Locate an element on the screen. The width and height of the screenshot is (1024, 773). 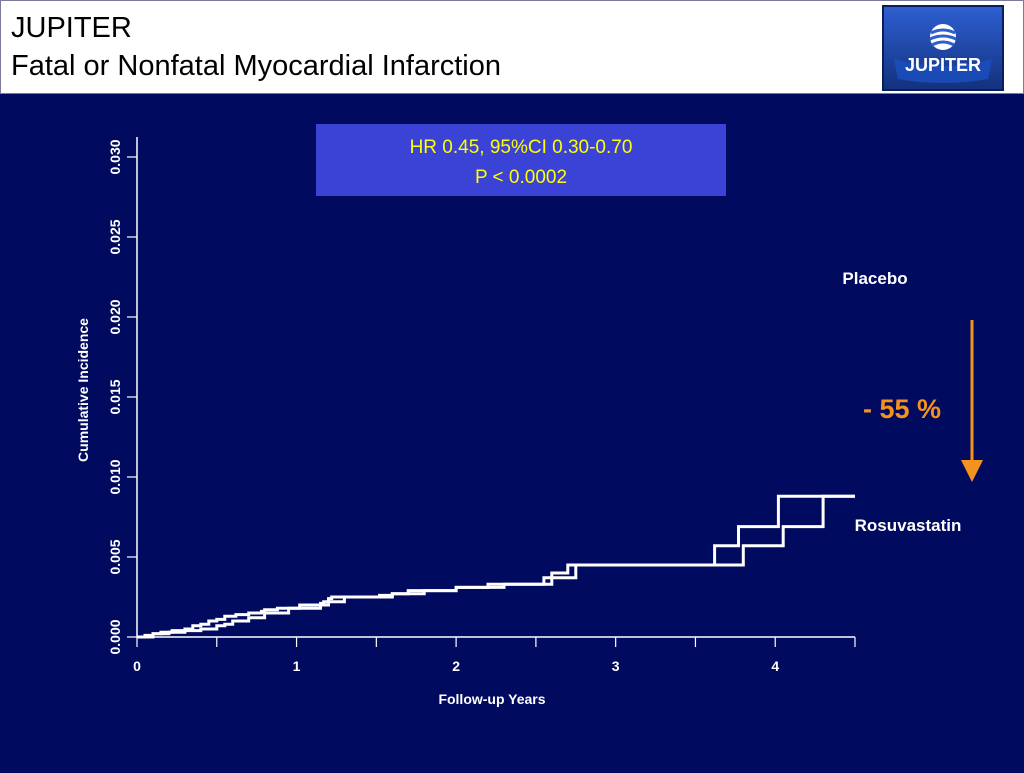
logo-graphic: JUPITER is located at coordinates (943, 48).